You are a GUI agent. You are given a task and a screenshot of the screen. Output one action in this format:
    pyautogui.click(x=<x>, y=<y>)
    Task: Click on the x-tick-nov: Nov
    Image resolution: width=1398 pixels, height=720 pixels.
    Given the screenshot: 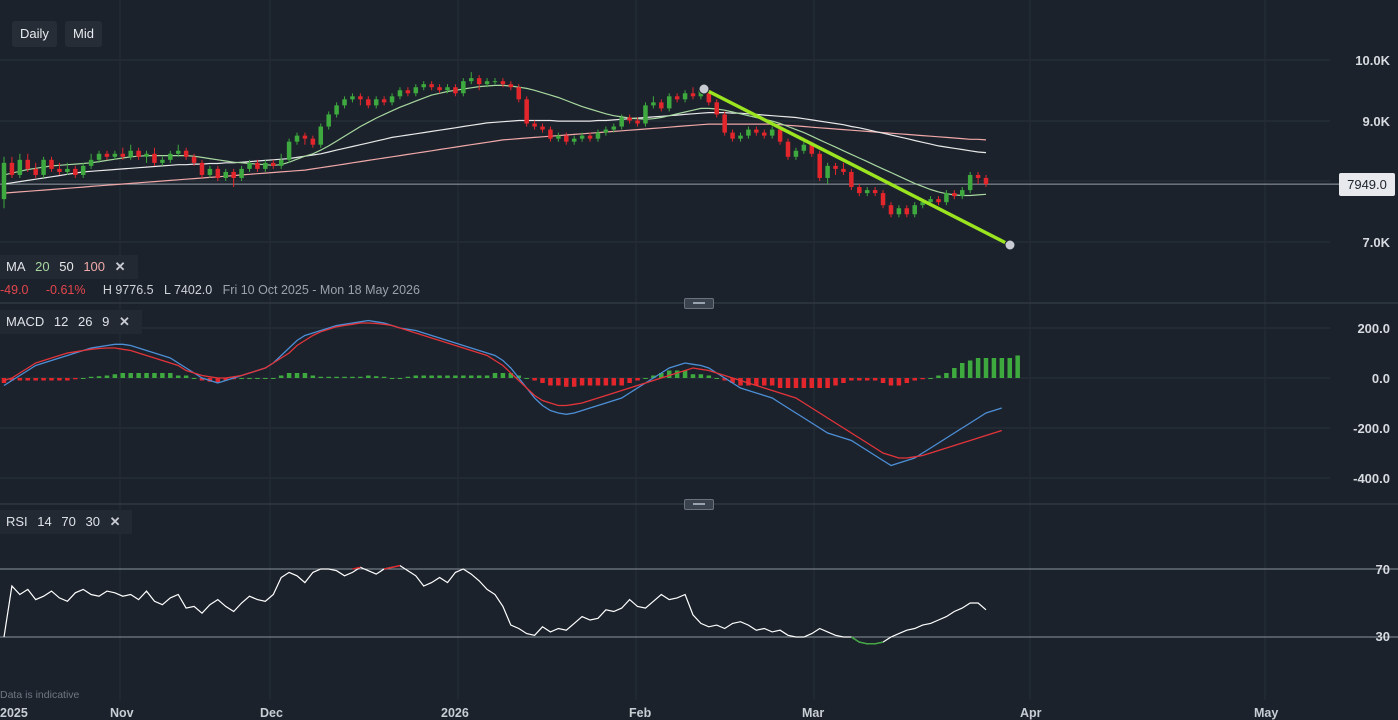 What is the action you would take?
    pyautogui.click(x=122, y=713)
    